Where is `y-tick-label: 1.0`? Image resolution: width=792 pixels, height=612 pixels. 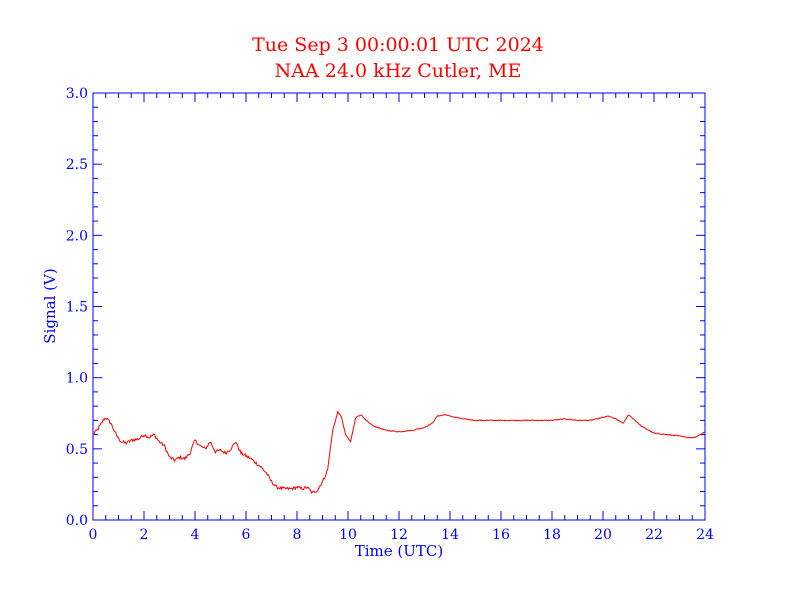
y-tick-label: 1.0 is located at coordinates (77, 379).